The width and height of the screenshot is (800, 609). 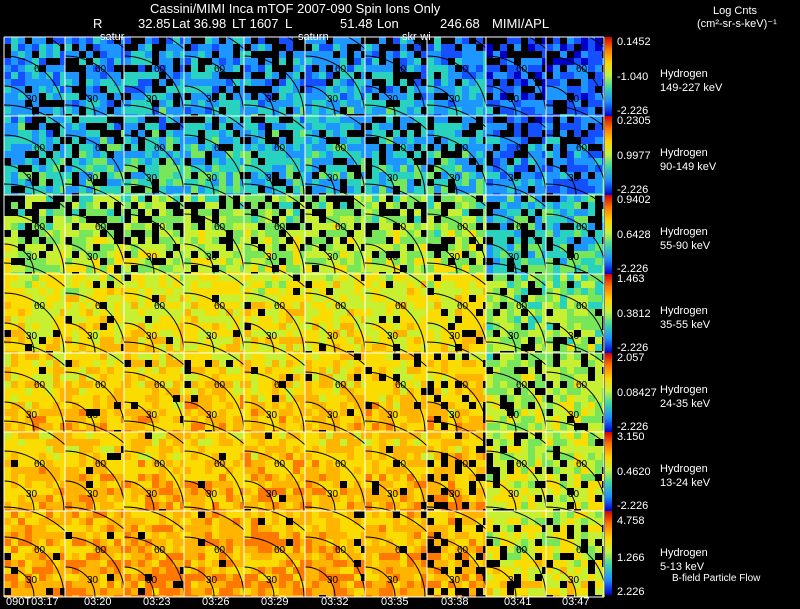 What do you see at coordinates (631, 279) in the screenshot?
I see `scale-max-3: 1.463` at bounding box center [631, 279].